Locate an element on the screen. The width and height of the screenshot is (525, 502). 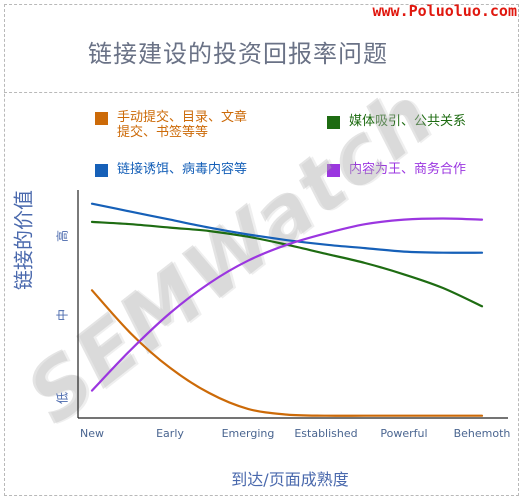
chart-title: 链接建设的投资回报率问题 is located at coordinates (238, 54).